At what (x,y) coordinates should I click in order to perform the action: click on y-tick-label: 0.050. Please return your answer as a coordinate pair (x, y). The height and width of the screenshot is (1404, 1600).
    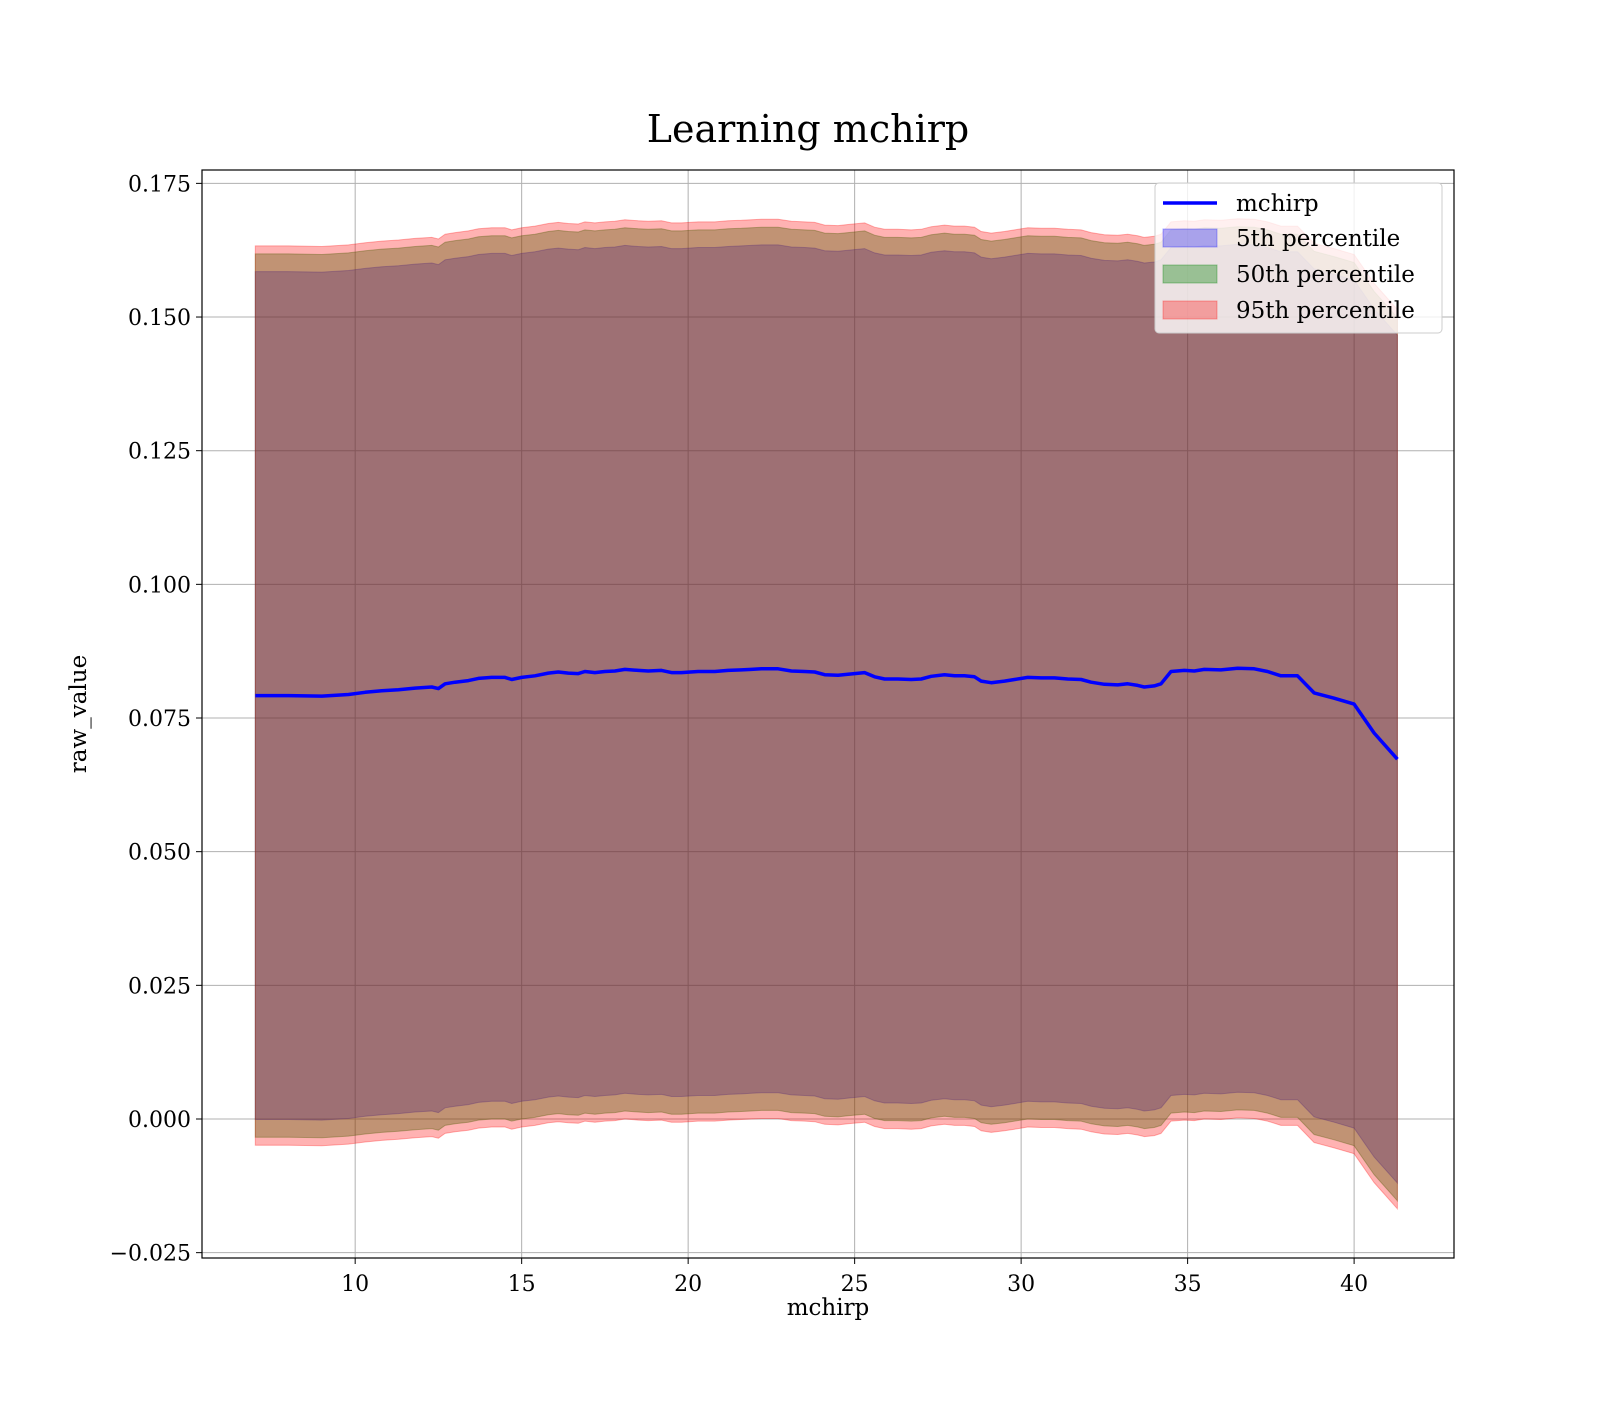
    Looking at the image, I should click on (159, 853).